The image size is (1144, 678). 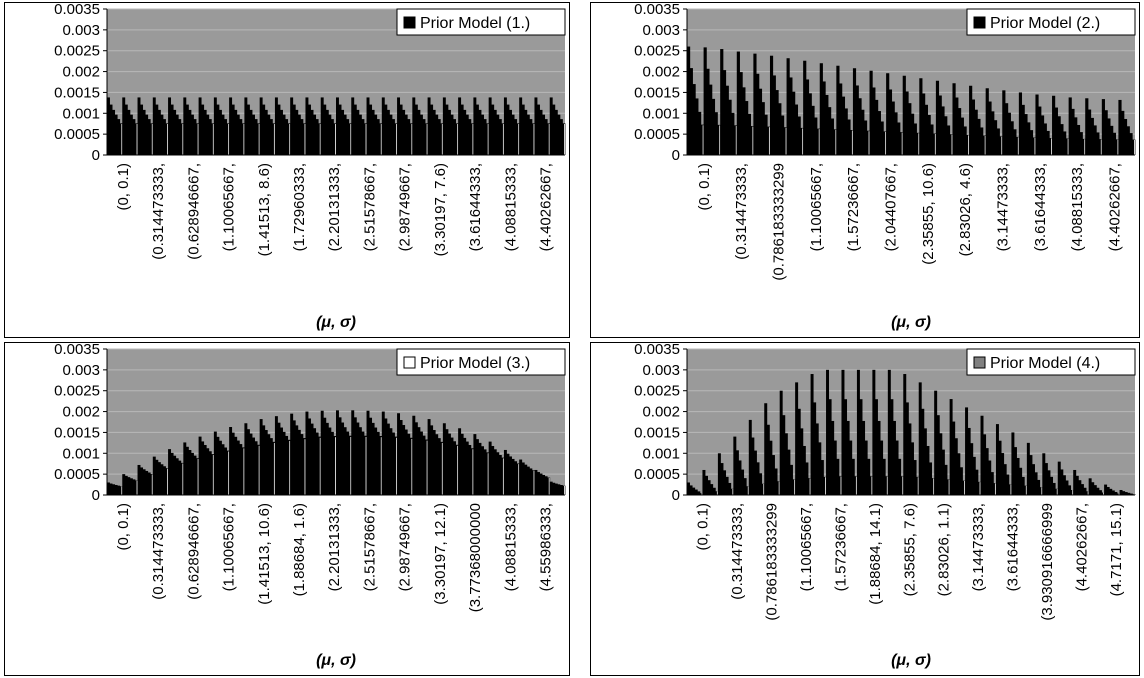 What do you see at coordinates (546, 207) in the screenshot?
I see `x-tick-label: (4.40262667,` at bounding box center [546, 207].